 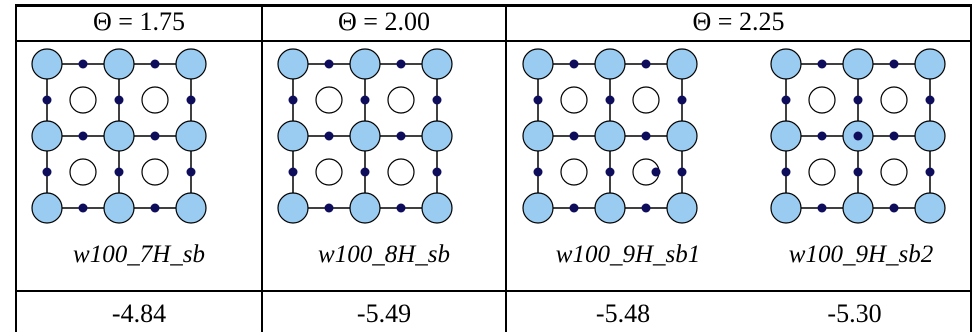 What do you see at coordinates (139, 21) in the screenshot?
I see `header-theta-1-75: Θ = 1.75` at bounding box center [139, 21].